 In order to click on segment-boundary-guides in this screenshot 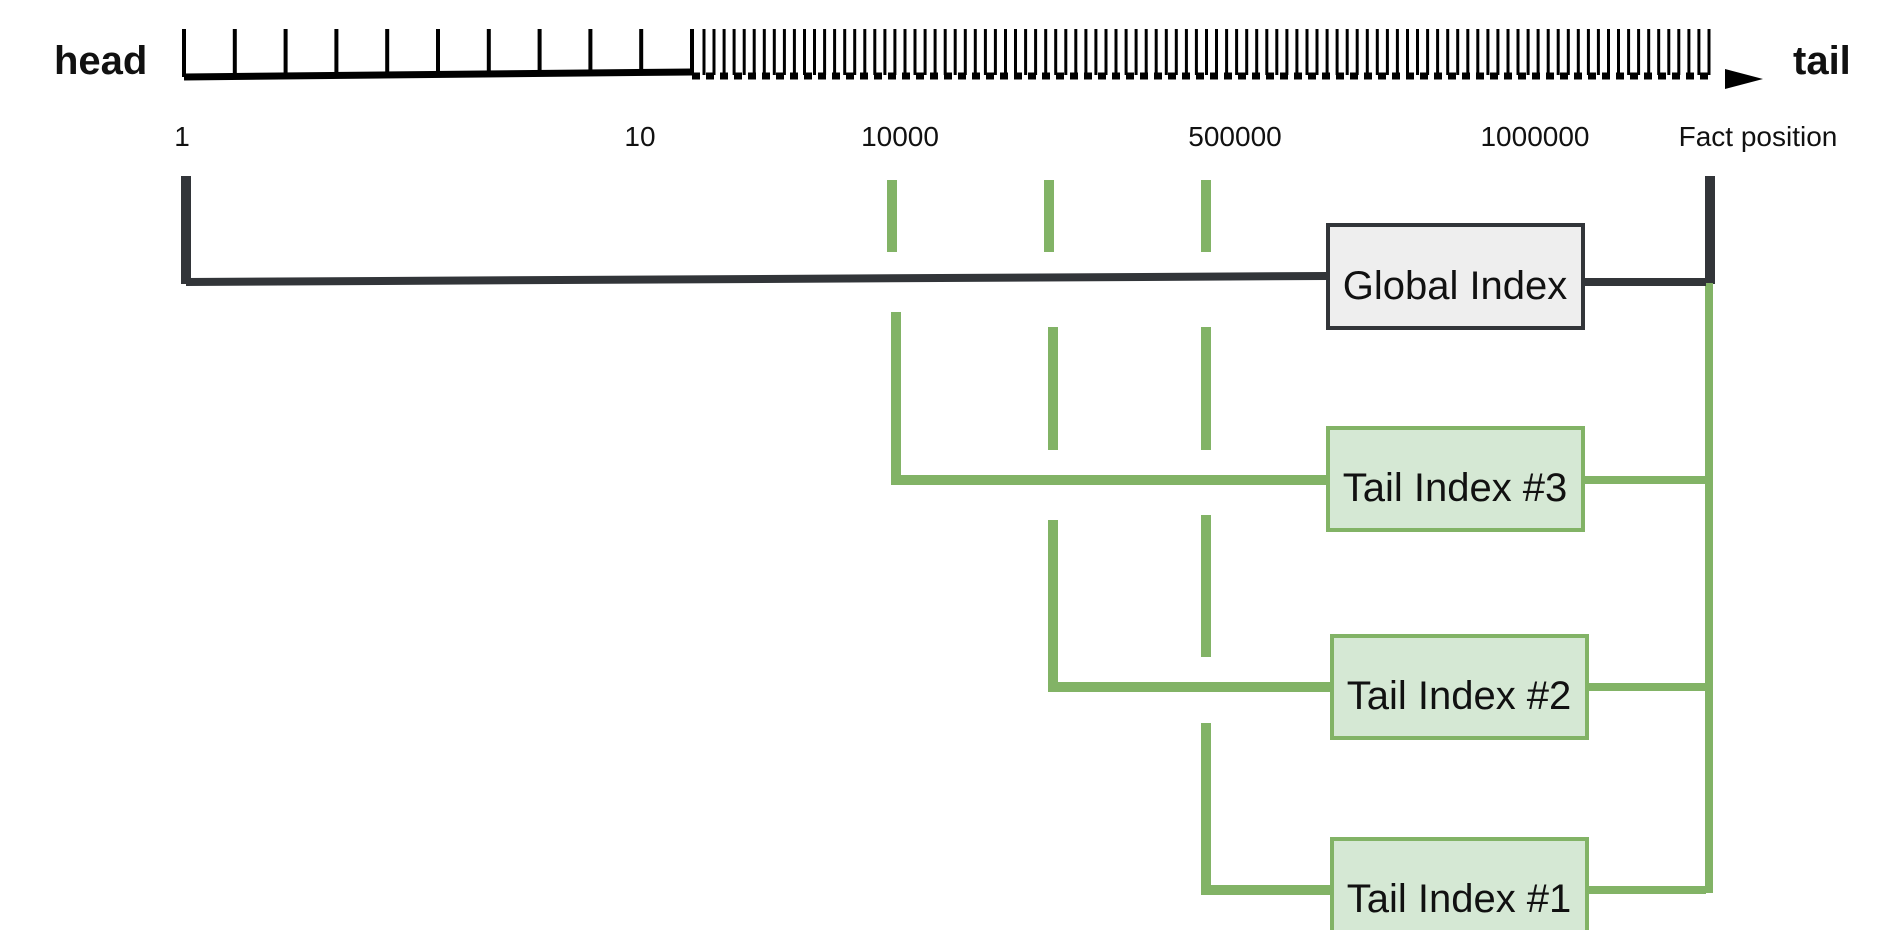, I will do `click(1049, 418)`.